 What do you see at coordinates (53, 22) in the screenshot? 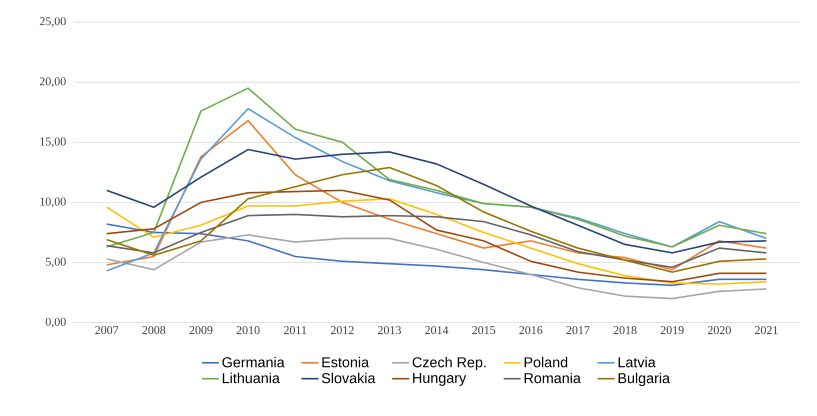
I see `y-tick-label: 25,00` at bounding box center [53, 22].